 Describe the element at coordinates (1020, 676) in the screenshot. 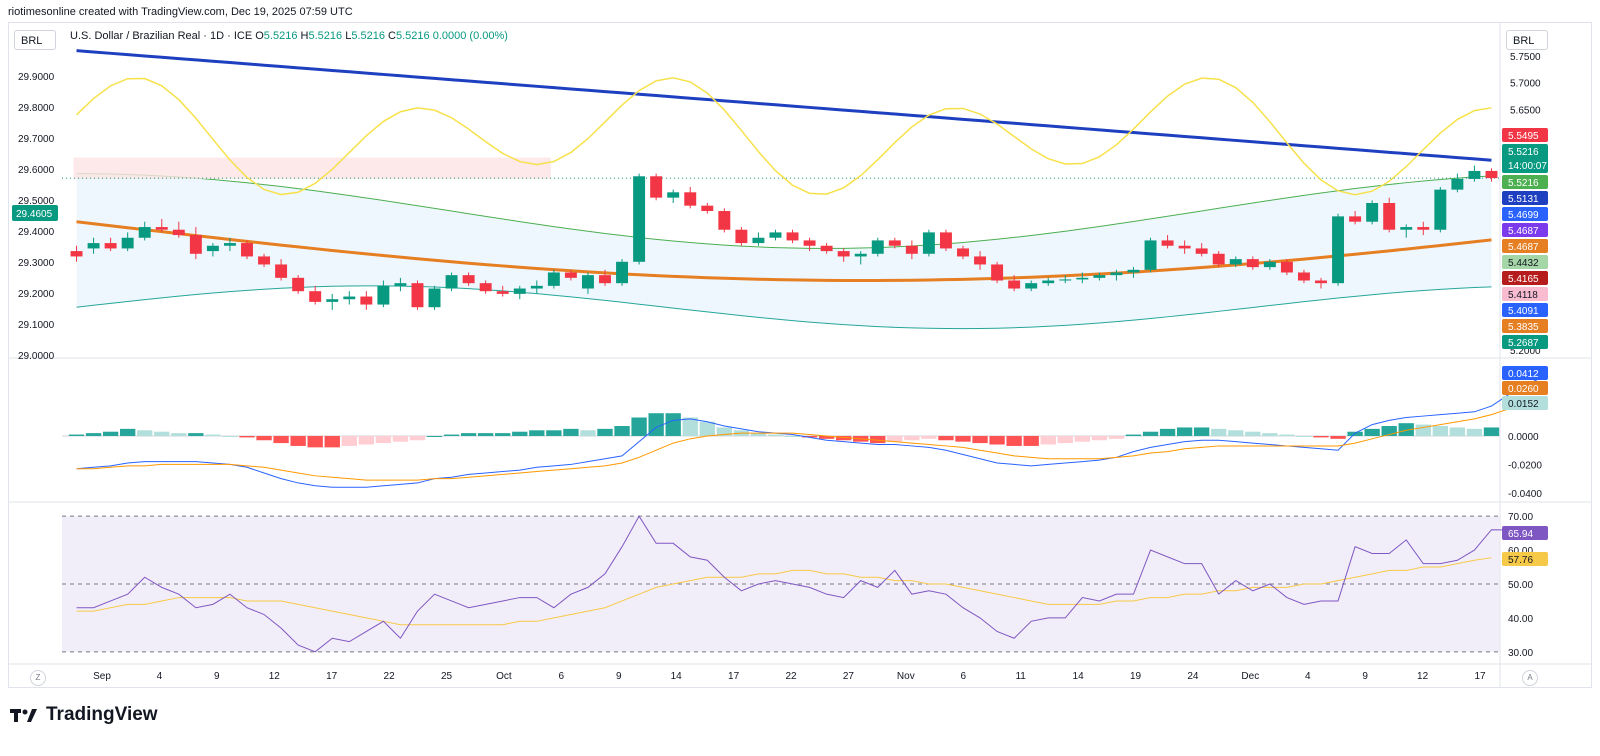

I see `x-tick-label: 11` at that location.